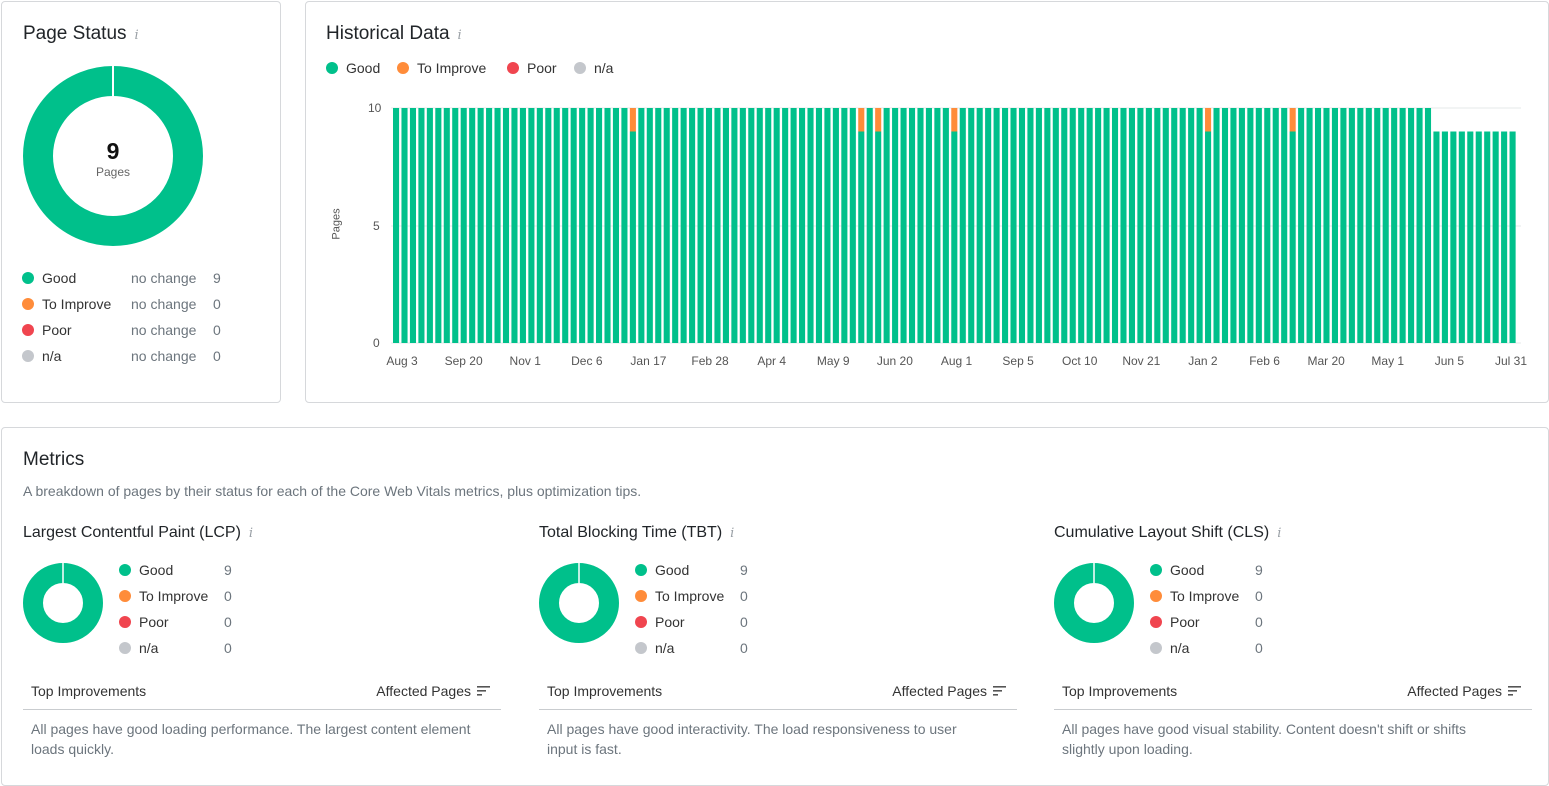 This screenshot has height=786, width=1549. What do you see at coordinates (532, 68) in the screenshot?
I see `historical-legend-poor: Poor` at bounding box center [532, 68].